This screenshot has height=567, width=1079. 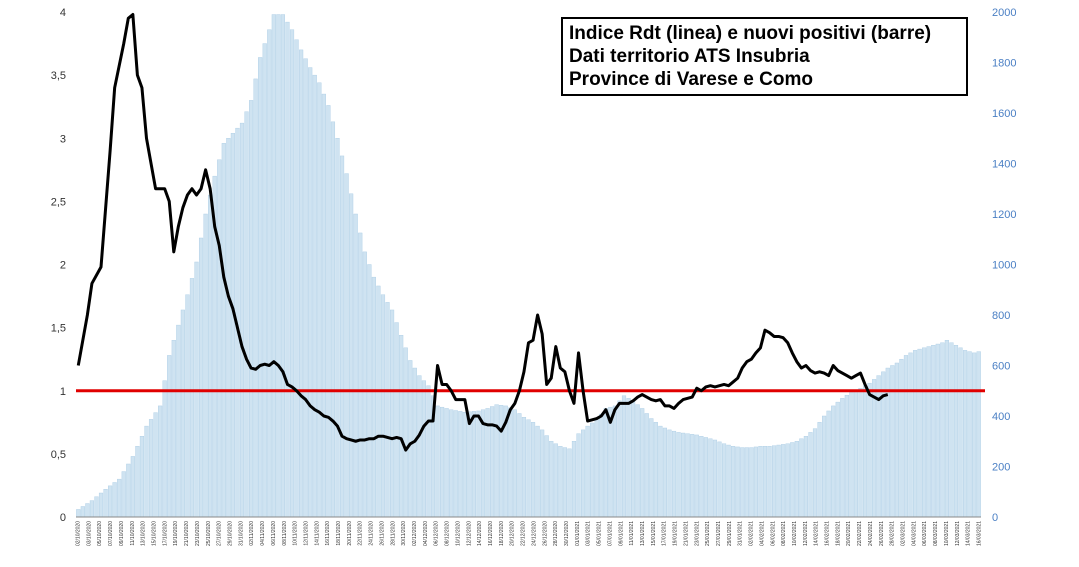 I want to click on right-tick-label: 800, so click(x=1001, y=316).